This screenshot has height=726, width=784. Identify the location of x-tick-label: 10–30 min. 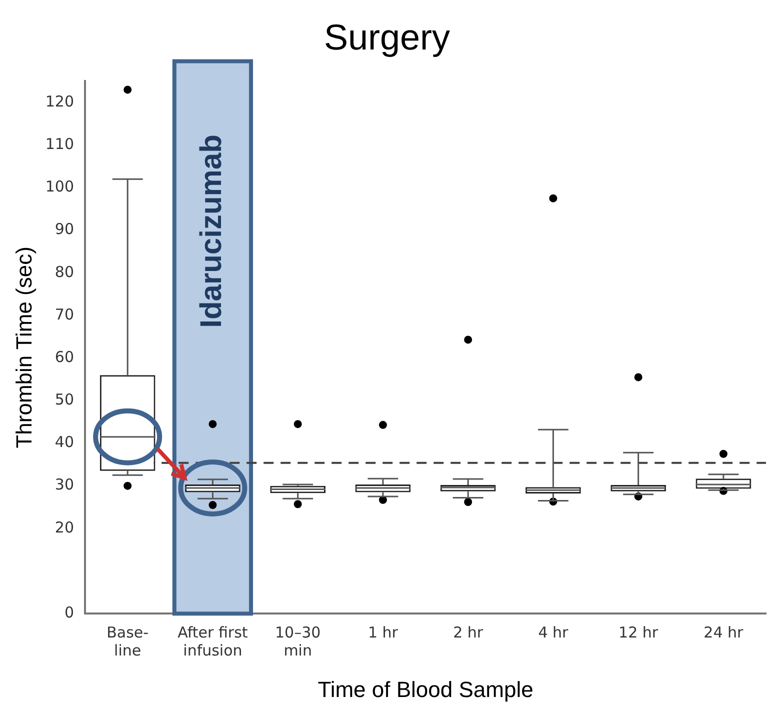
(297, 641).